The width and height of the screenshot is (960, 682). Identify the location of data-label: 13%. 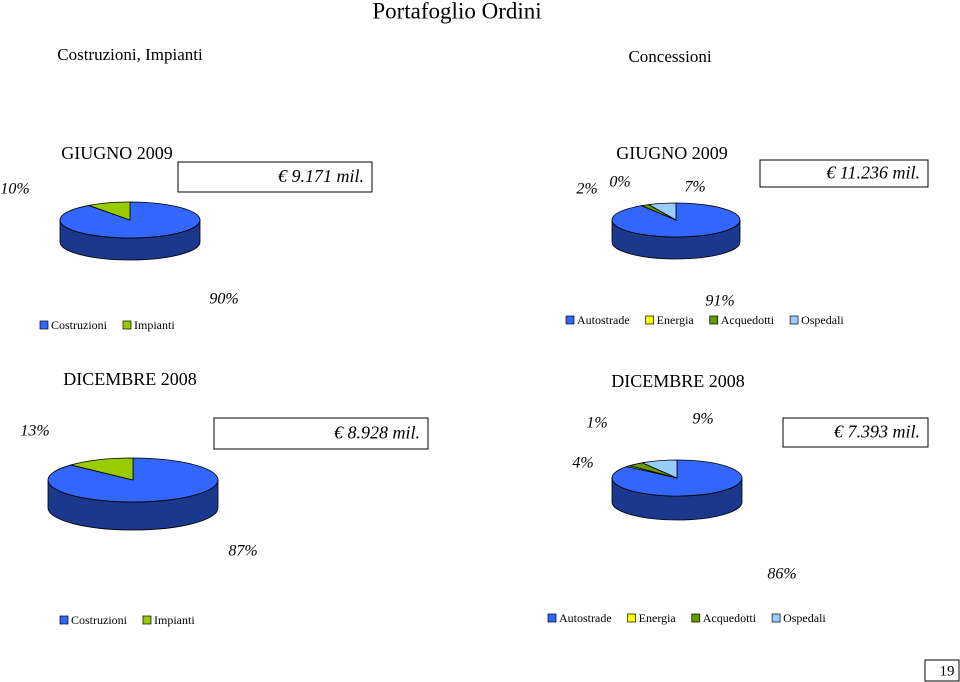
(34, 431).